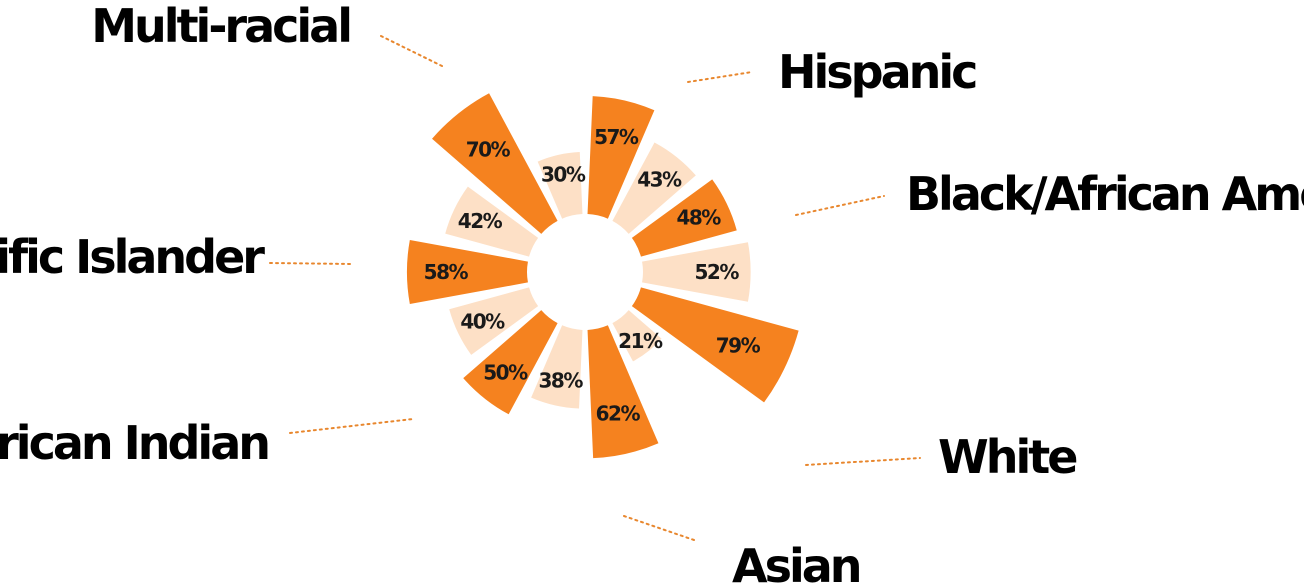 The width and height of the screenshot is (1304, 588). I want to click on value-label-pacific-islander-secondary: 42%, so click(480, 221).